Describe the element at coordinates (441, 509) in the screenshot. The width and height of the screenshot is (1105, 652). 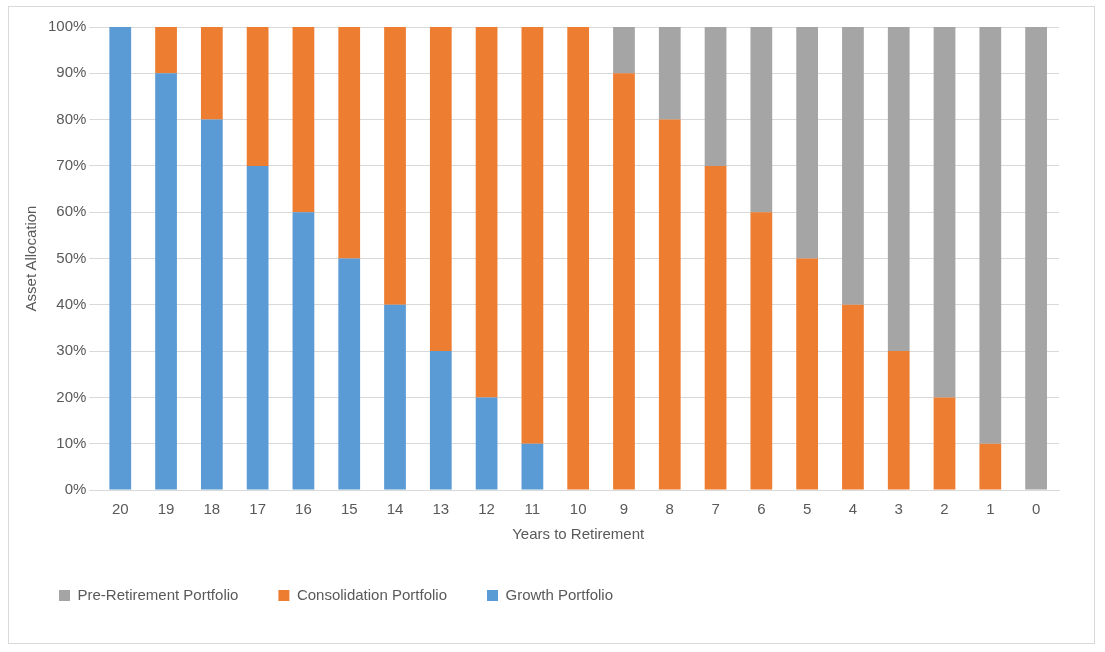
I see `x-tick-label: 13` at that location.